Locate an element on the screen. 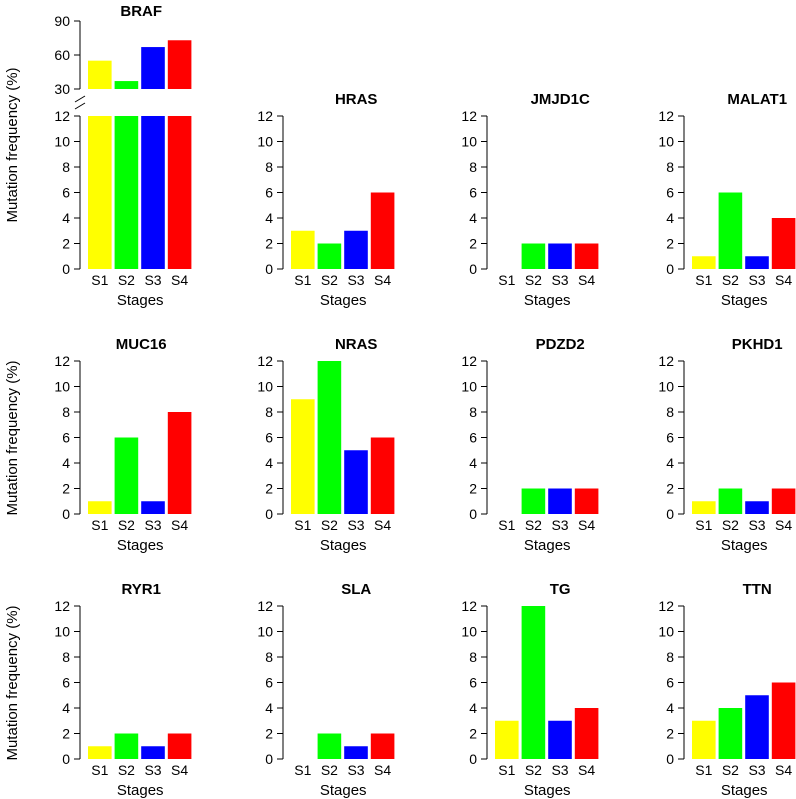 This screenshot has height=799, width=796. panel-title: HRAS is located at coordinates (356, 99).